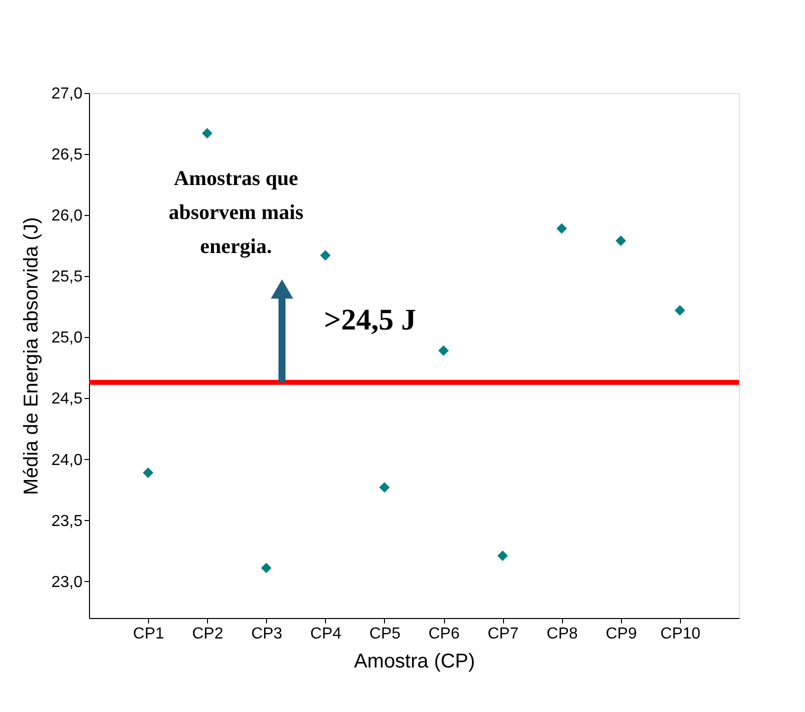 Image resolution: width=805 pixels, height=712 pixels. I want to click on x-tick-label: CP6, so click(444, 634).